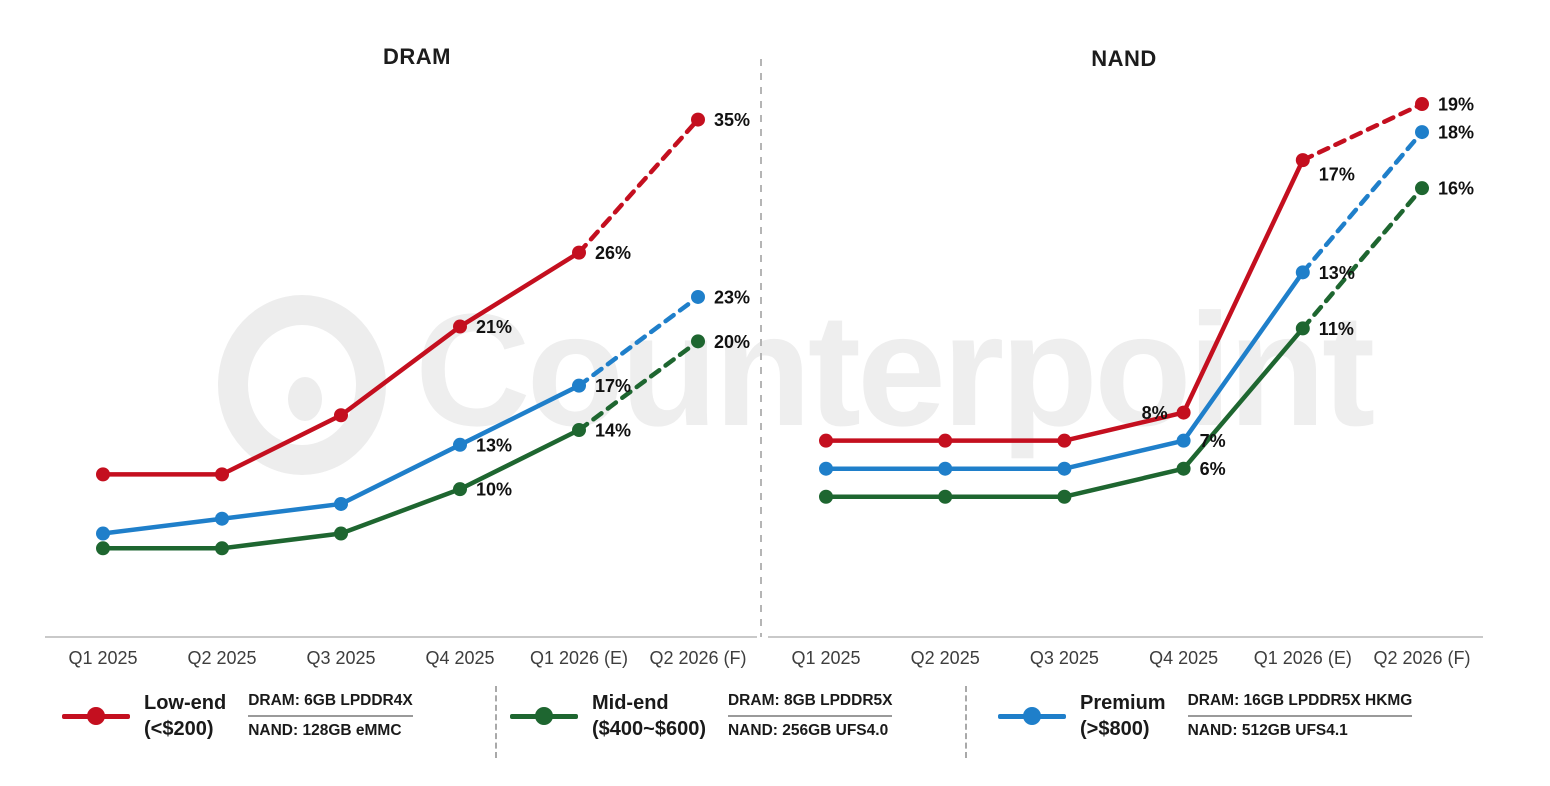 The height and width of the screenshot is (786, 1550). What do you see at coordinates (649, 729) in the screenshot?
I see `tier-price-range: ($400~$600)` at bounding box center [649, 729].